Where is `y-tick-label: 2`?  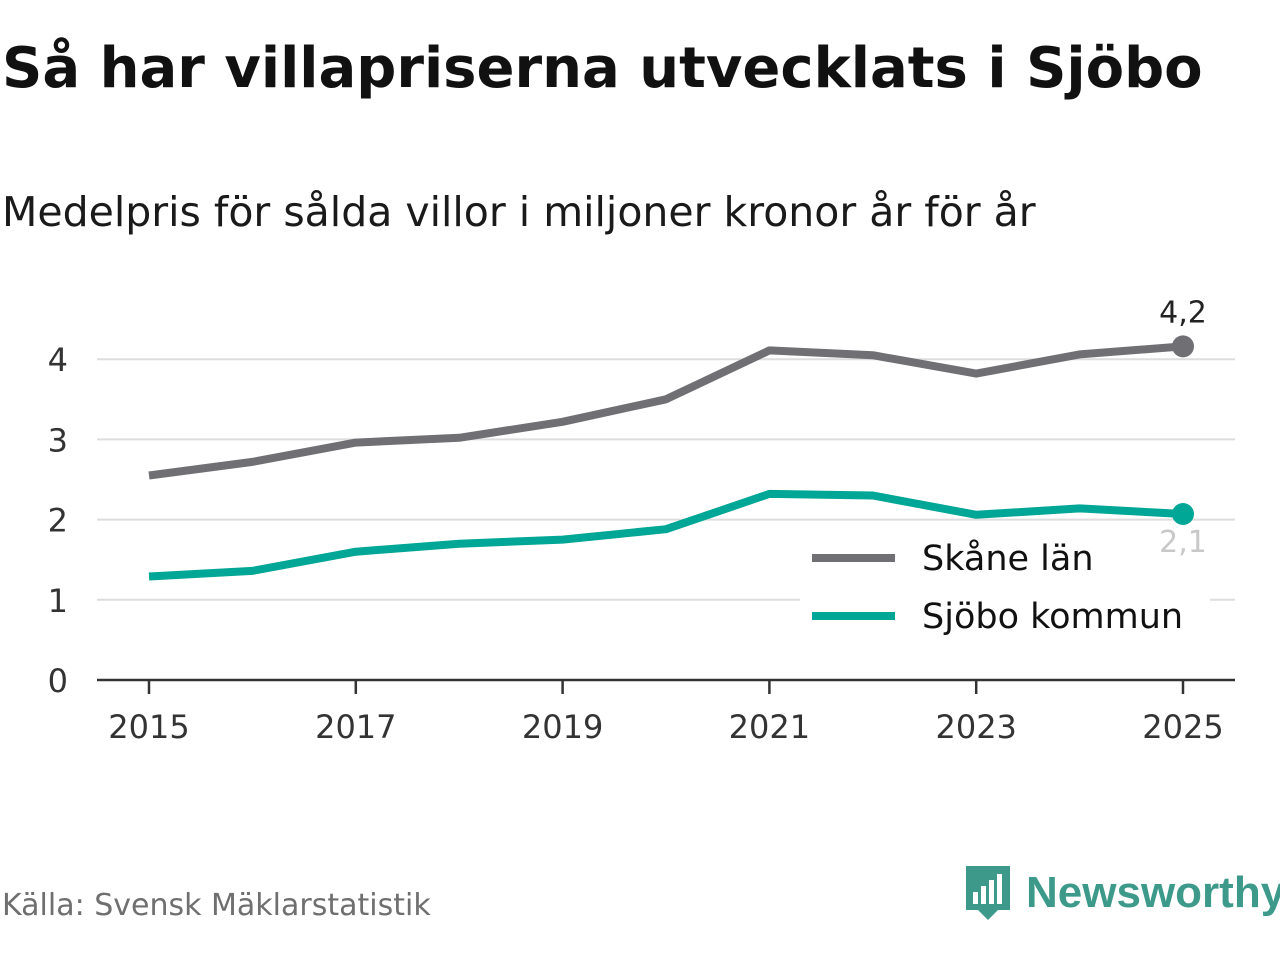 y-tick-label: 2 is located at coordinates (58, 521).